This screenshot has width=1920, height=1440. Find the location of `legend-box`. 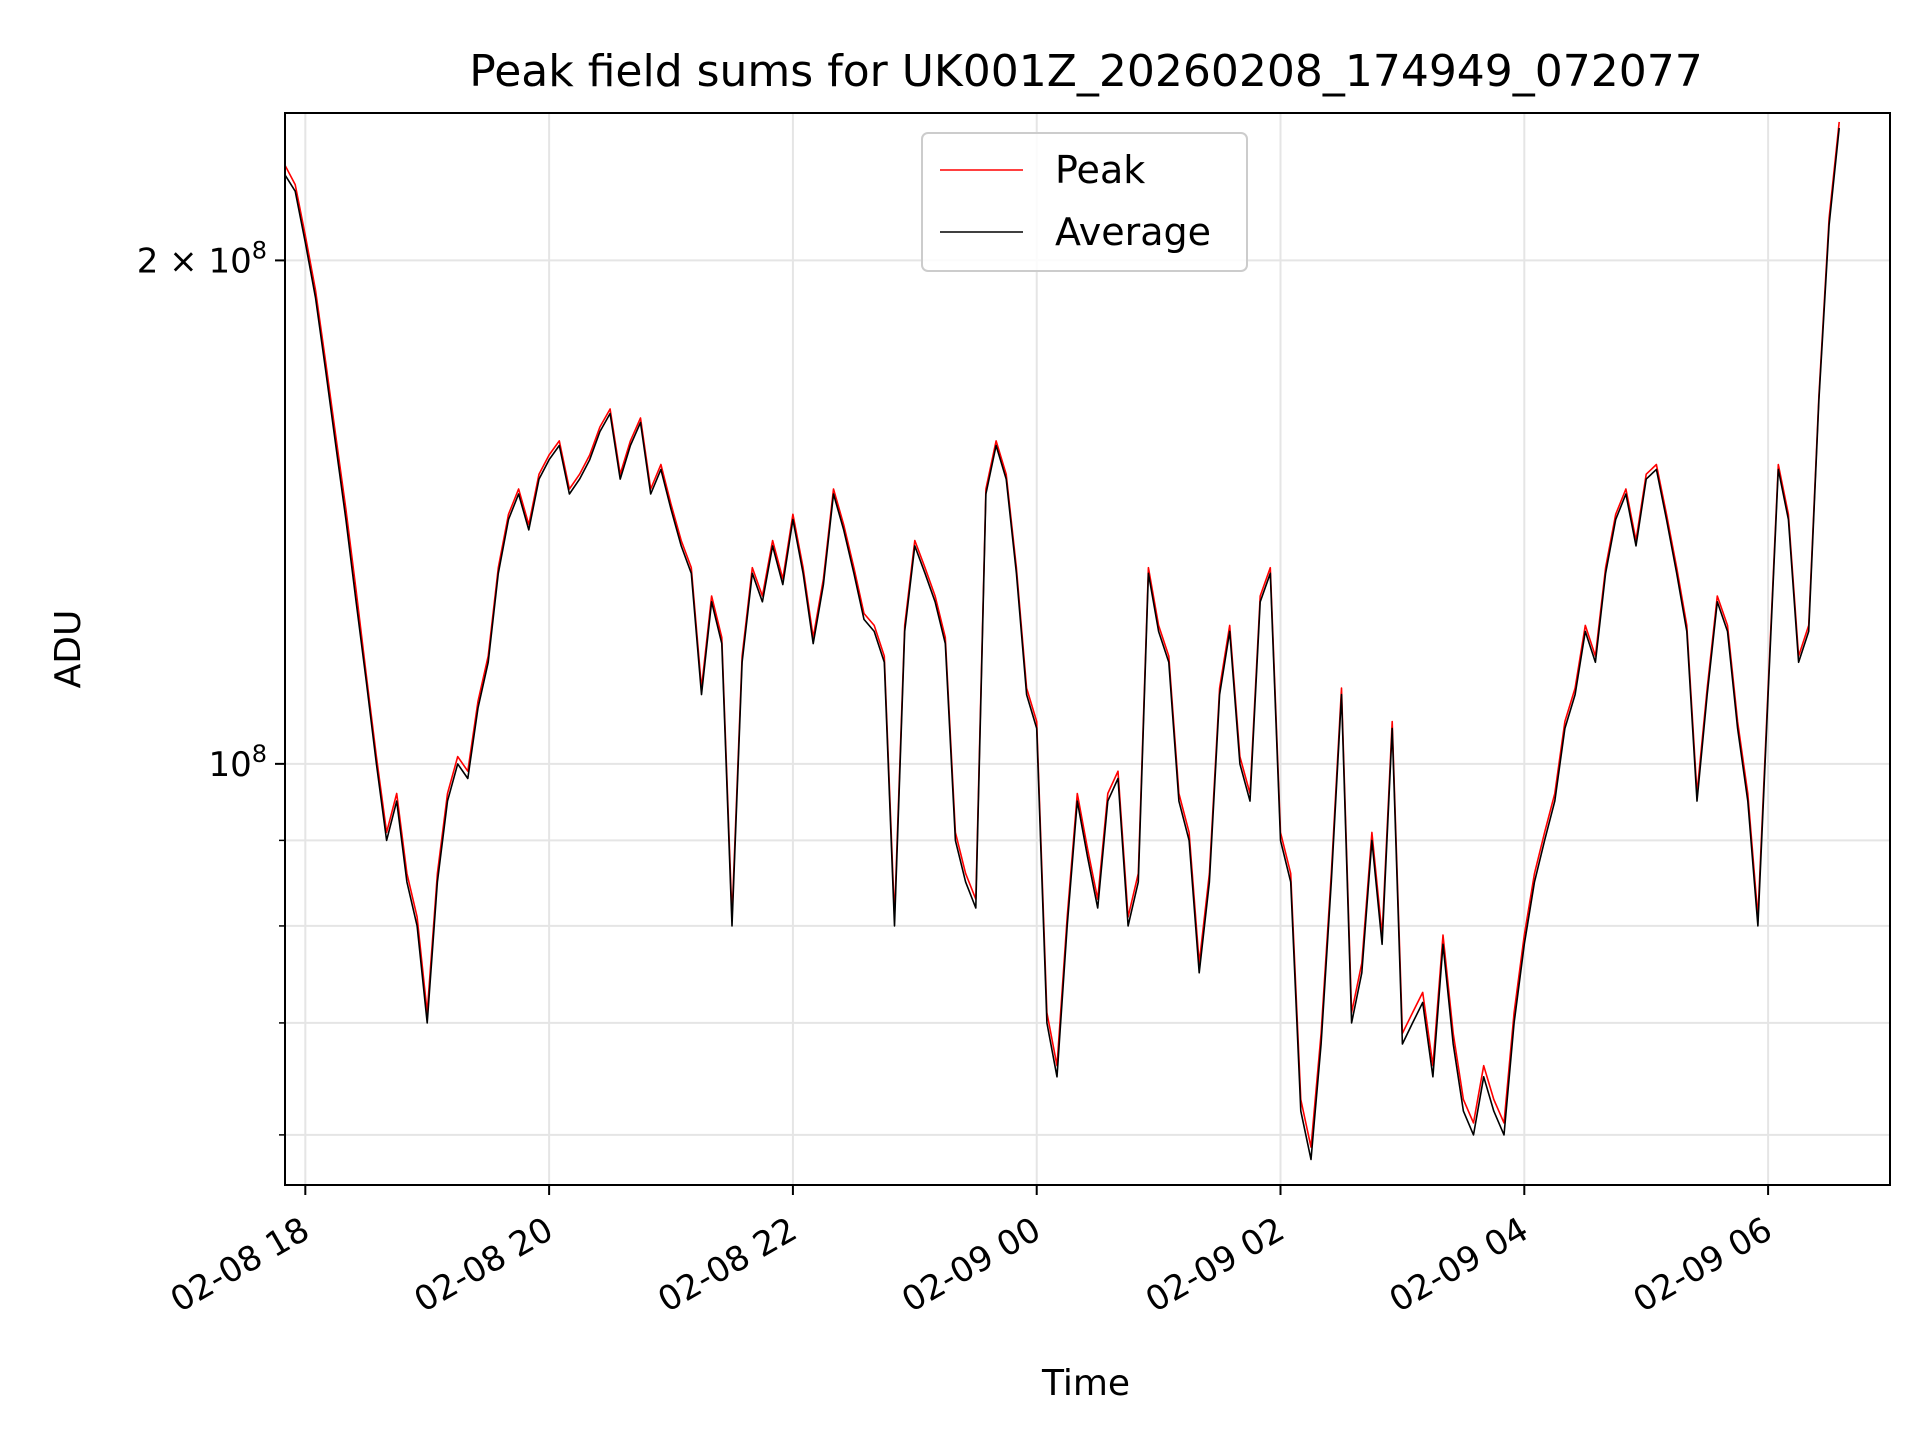

legend-box is located at coordinates (1084, 202).